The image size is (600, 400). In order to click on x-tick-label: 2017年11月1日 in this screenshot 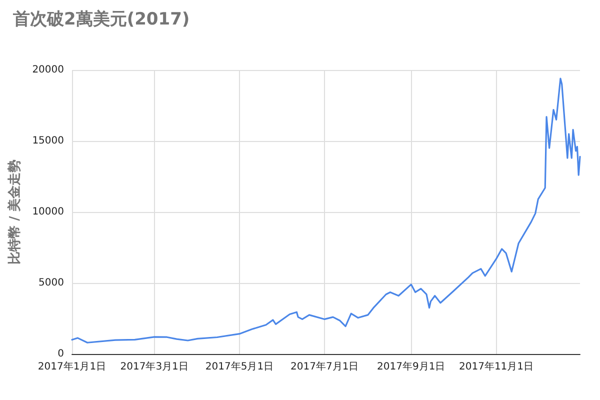, I will do `click(496, 366)`.